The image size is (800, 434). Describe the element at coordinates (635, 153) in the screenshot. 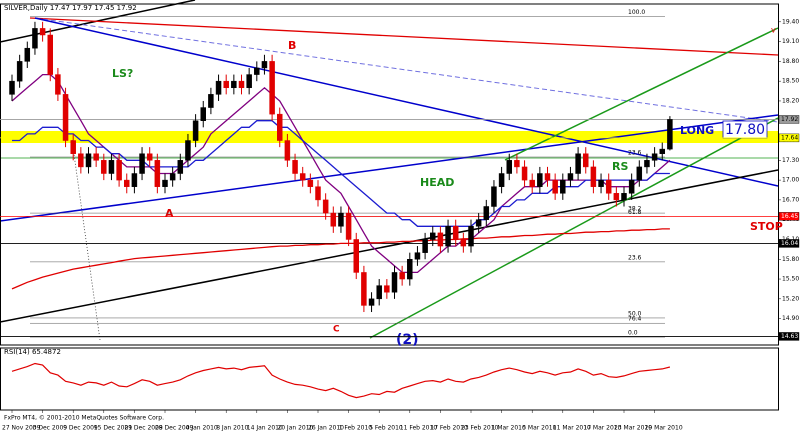

I see `fib-label: 23.6` at that location.